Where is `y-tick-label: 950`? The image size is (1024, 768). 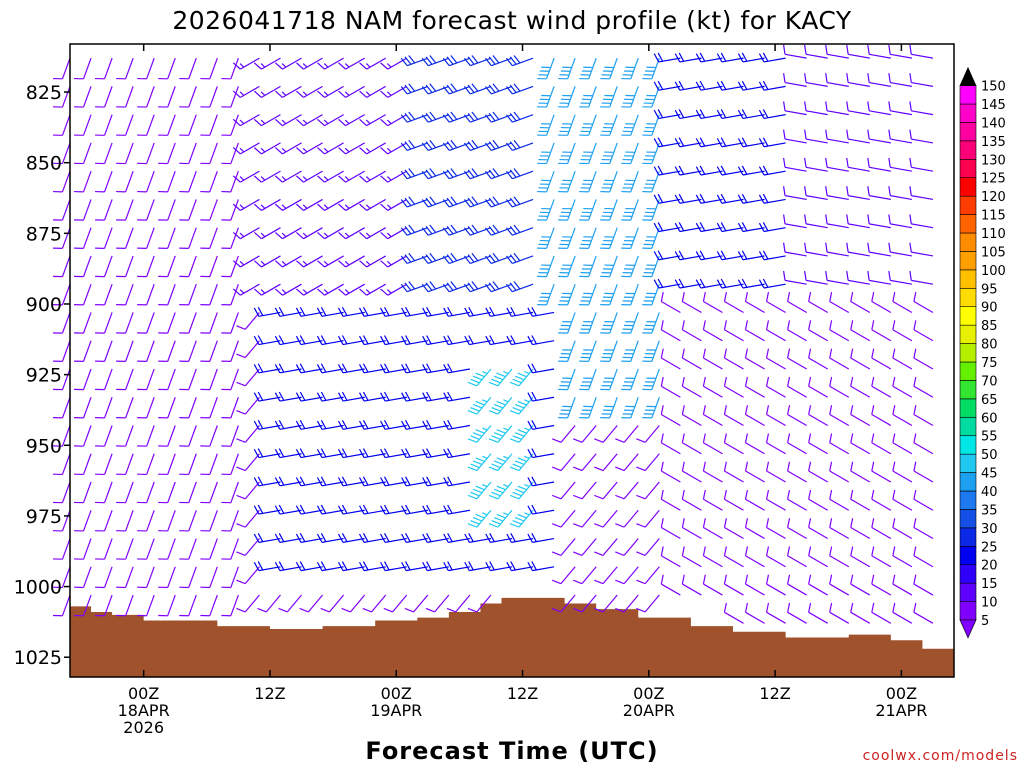
y-tick-label: 950 is located at coordinates (44, 446).